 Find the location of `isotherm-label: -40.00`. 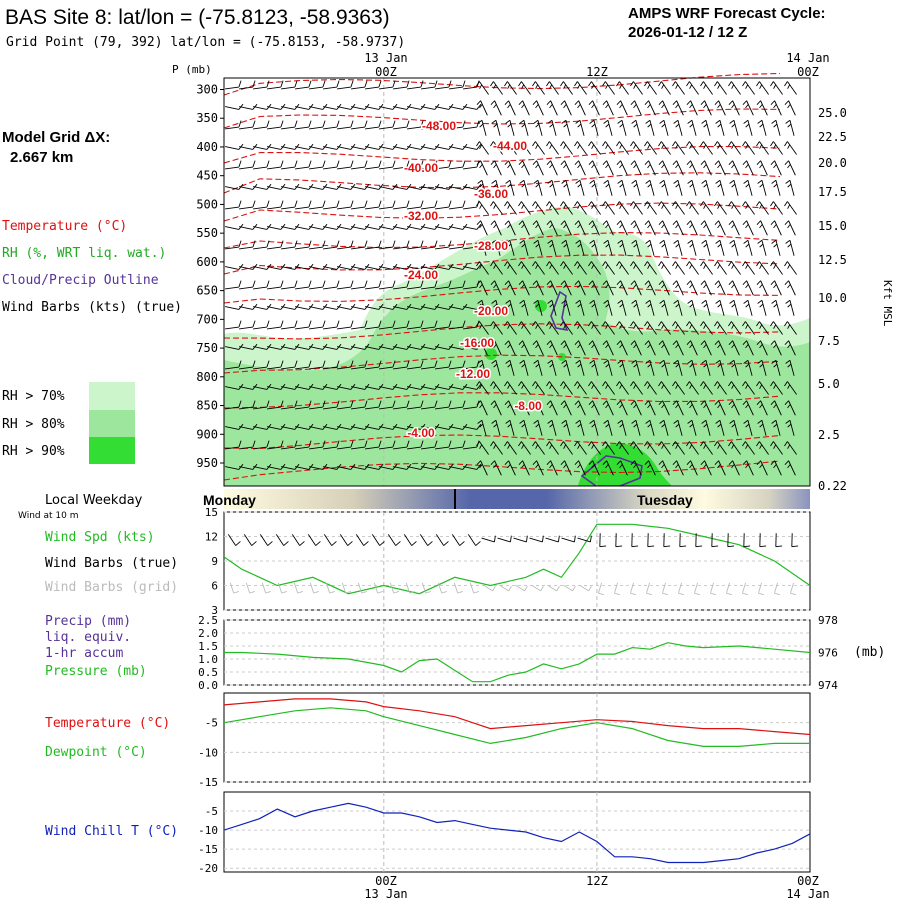

isotherm-label: -40.00 is located at coordinates (421, 168).